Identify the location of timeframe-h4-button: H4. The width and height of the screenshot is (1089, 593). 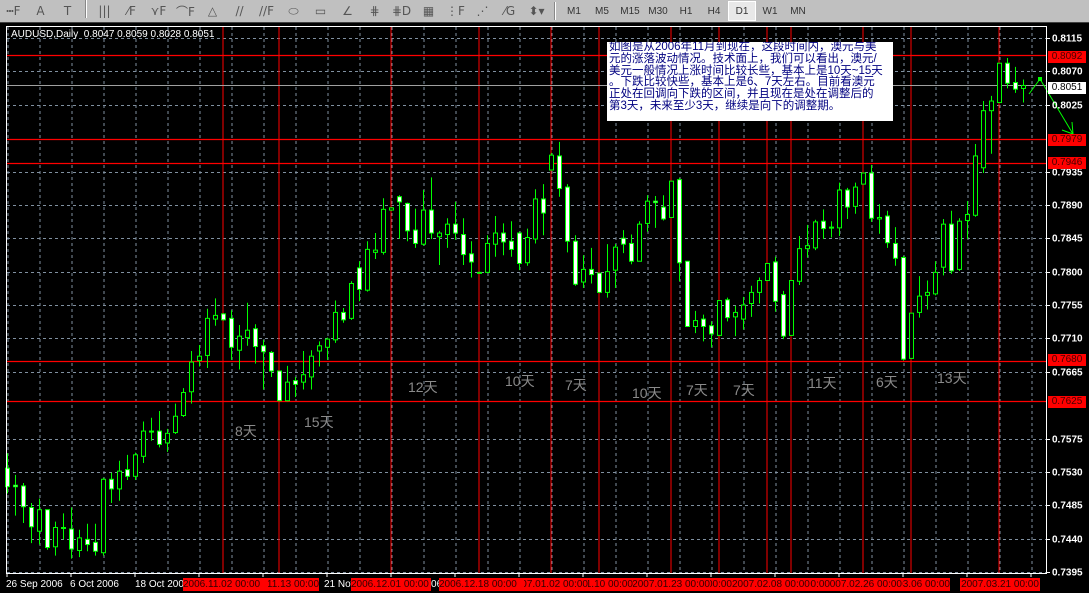
(714, 11).